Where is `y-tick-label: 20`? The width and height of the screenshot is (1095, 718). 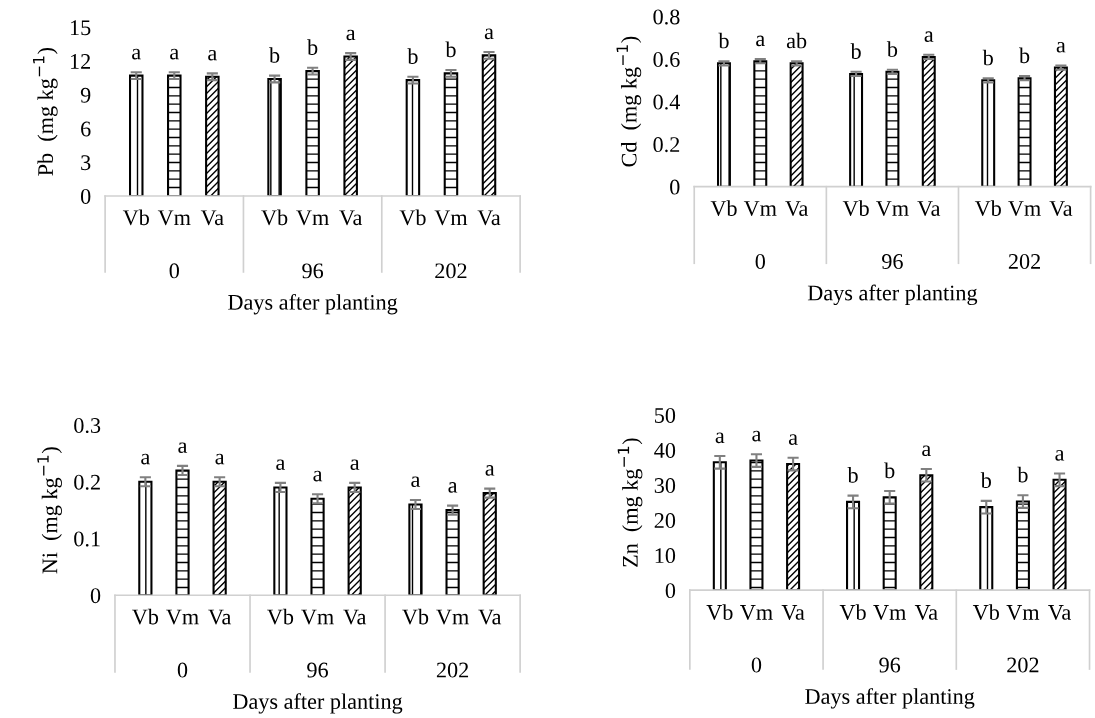
y-tick-label: 20 is located at coordinates (665, 521).